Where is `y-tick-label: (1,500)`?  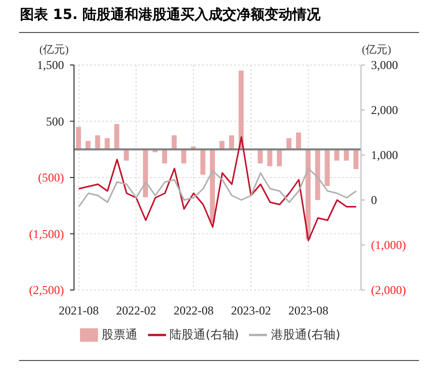 y-tick-label: (1,500) is located at coordinates (46, 233).